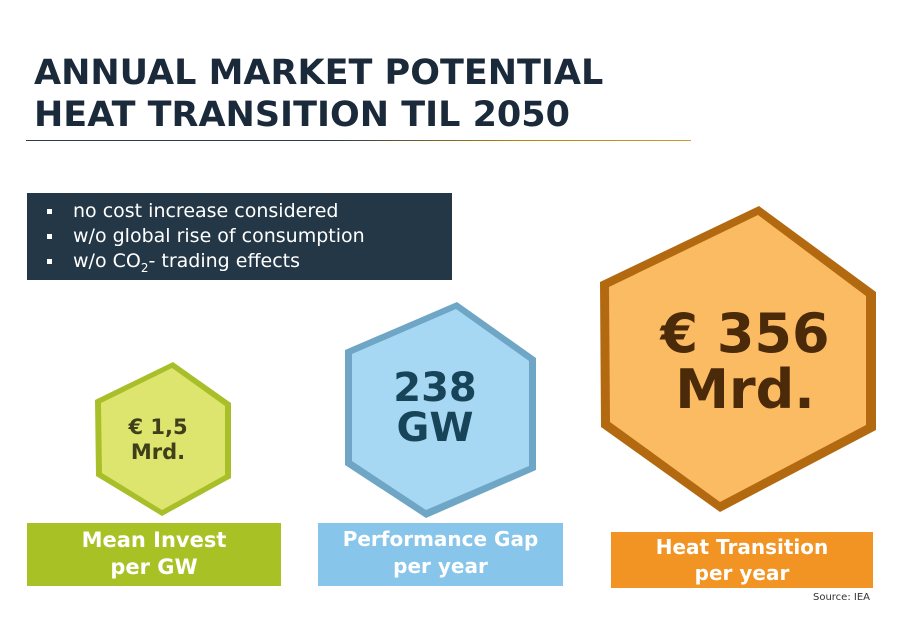 Image resolution: width=900 pixels, height=617 pixels. I want to click on title-line-1: ANNUAL MARKET POTENTIAL, so click(319, 73).